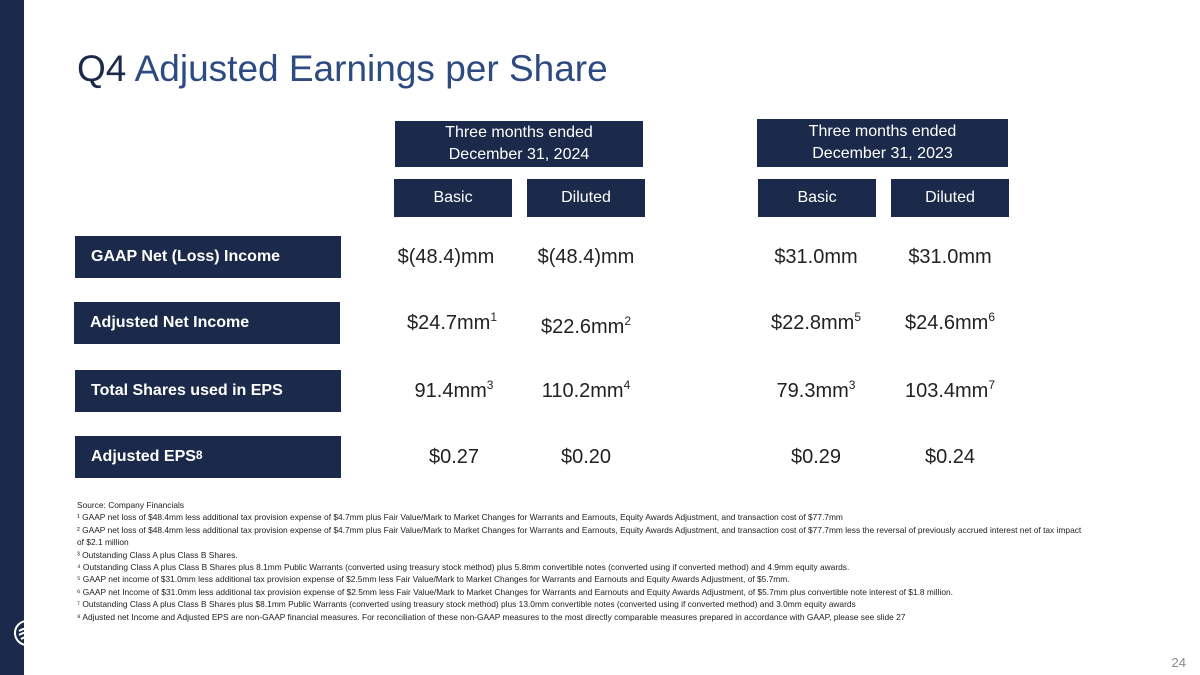 This screenshot has height=675, width=1200. Describe the element at coordinates (519, 144) in the screenshot. I see `period-header-2024: Three months ended December 31, 2024` at that location.